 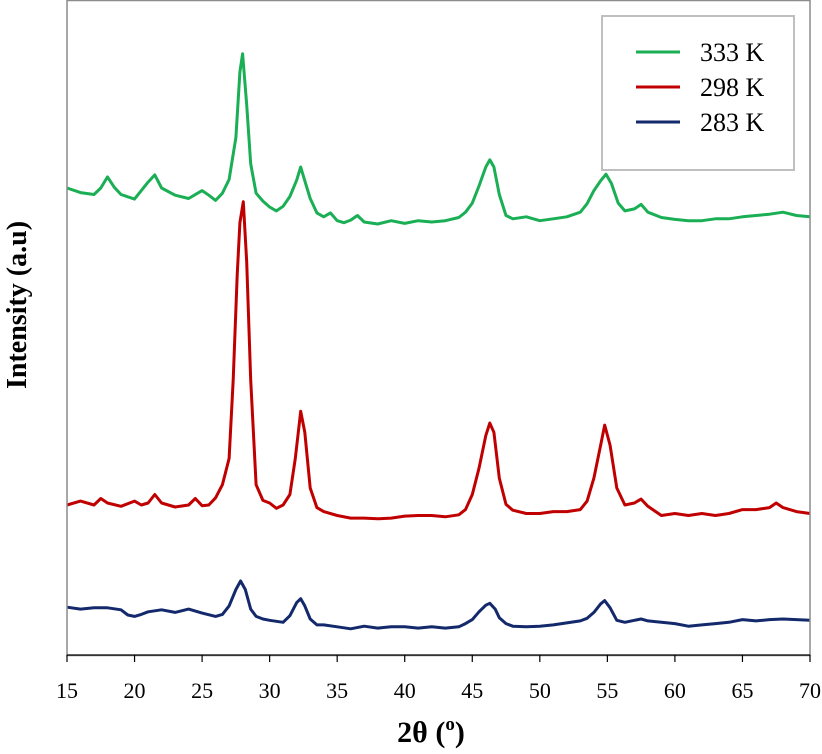 What do you see at coordinates (675, 690) in the screenshot?
I see `x-tick-label: 60` at bounding box center [675, 690].